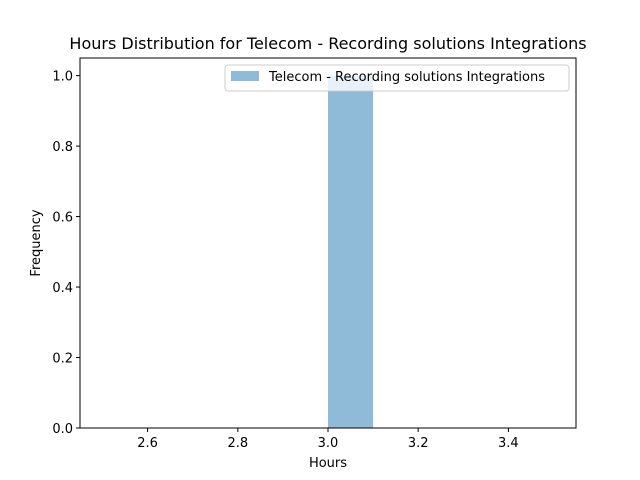 This screenshot has height=480, width=640. What do you see at coordinates (245, 76) in the screenshot?
I see `legend-swatch` at bounding box center [245, 76].